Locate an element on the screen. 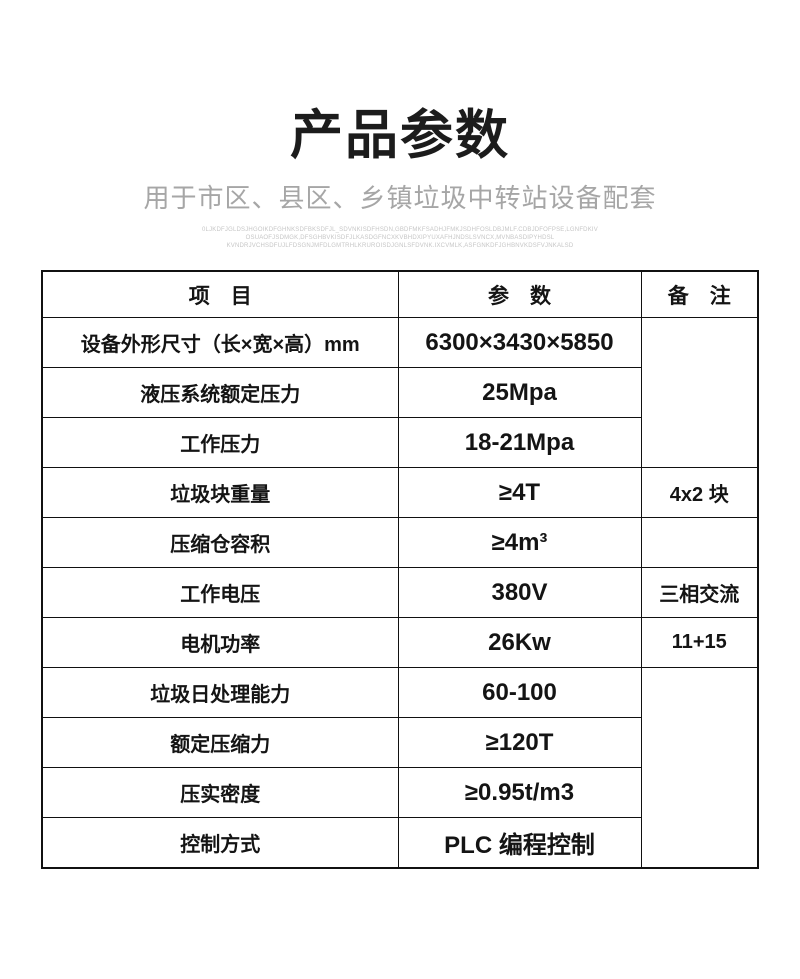  param-cell: 26Kw is located at coordinates (519, 643).